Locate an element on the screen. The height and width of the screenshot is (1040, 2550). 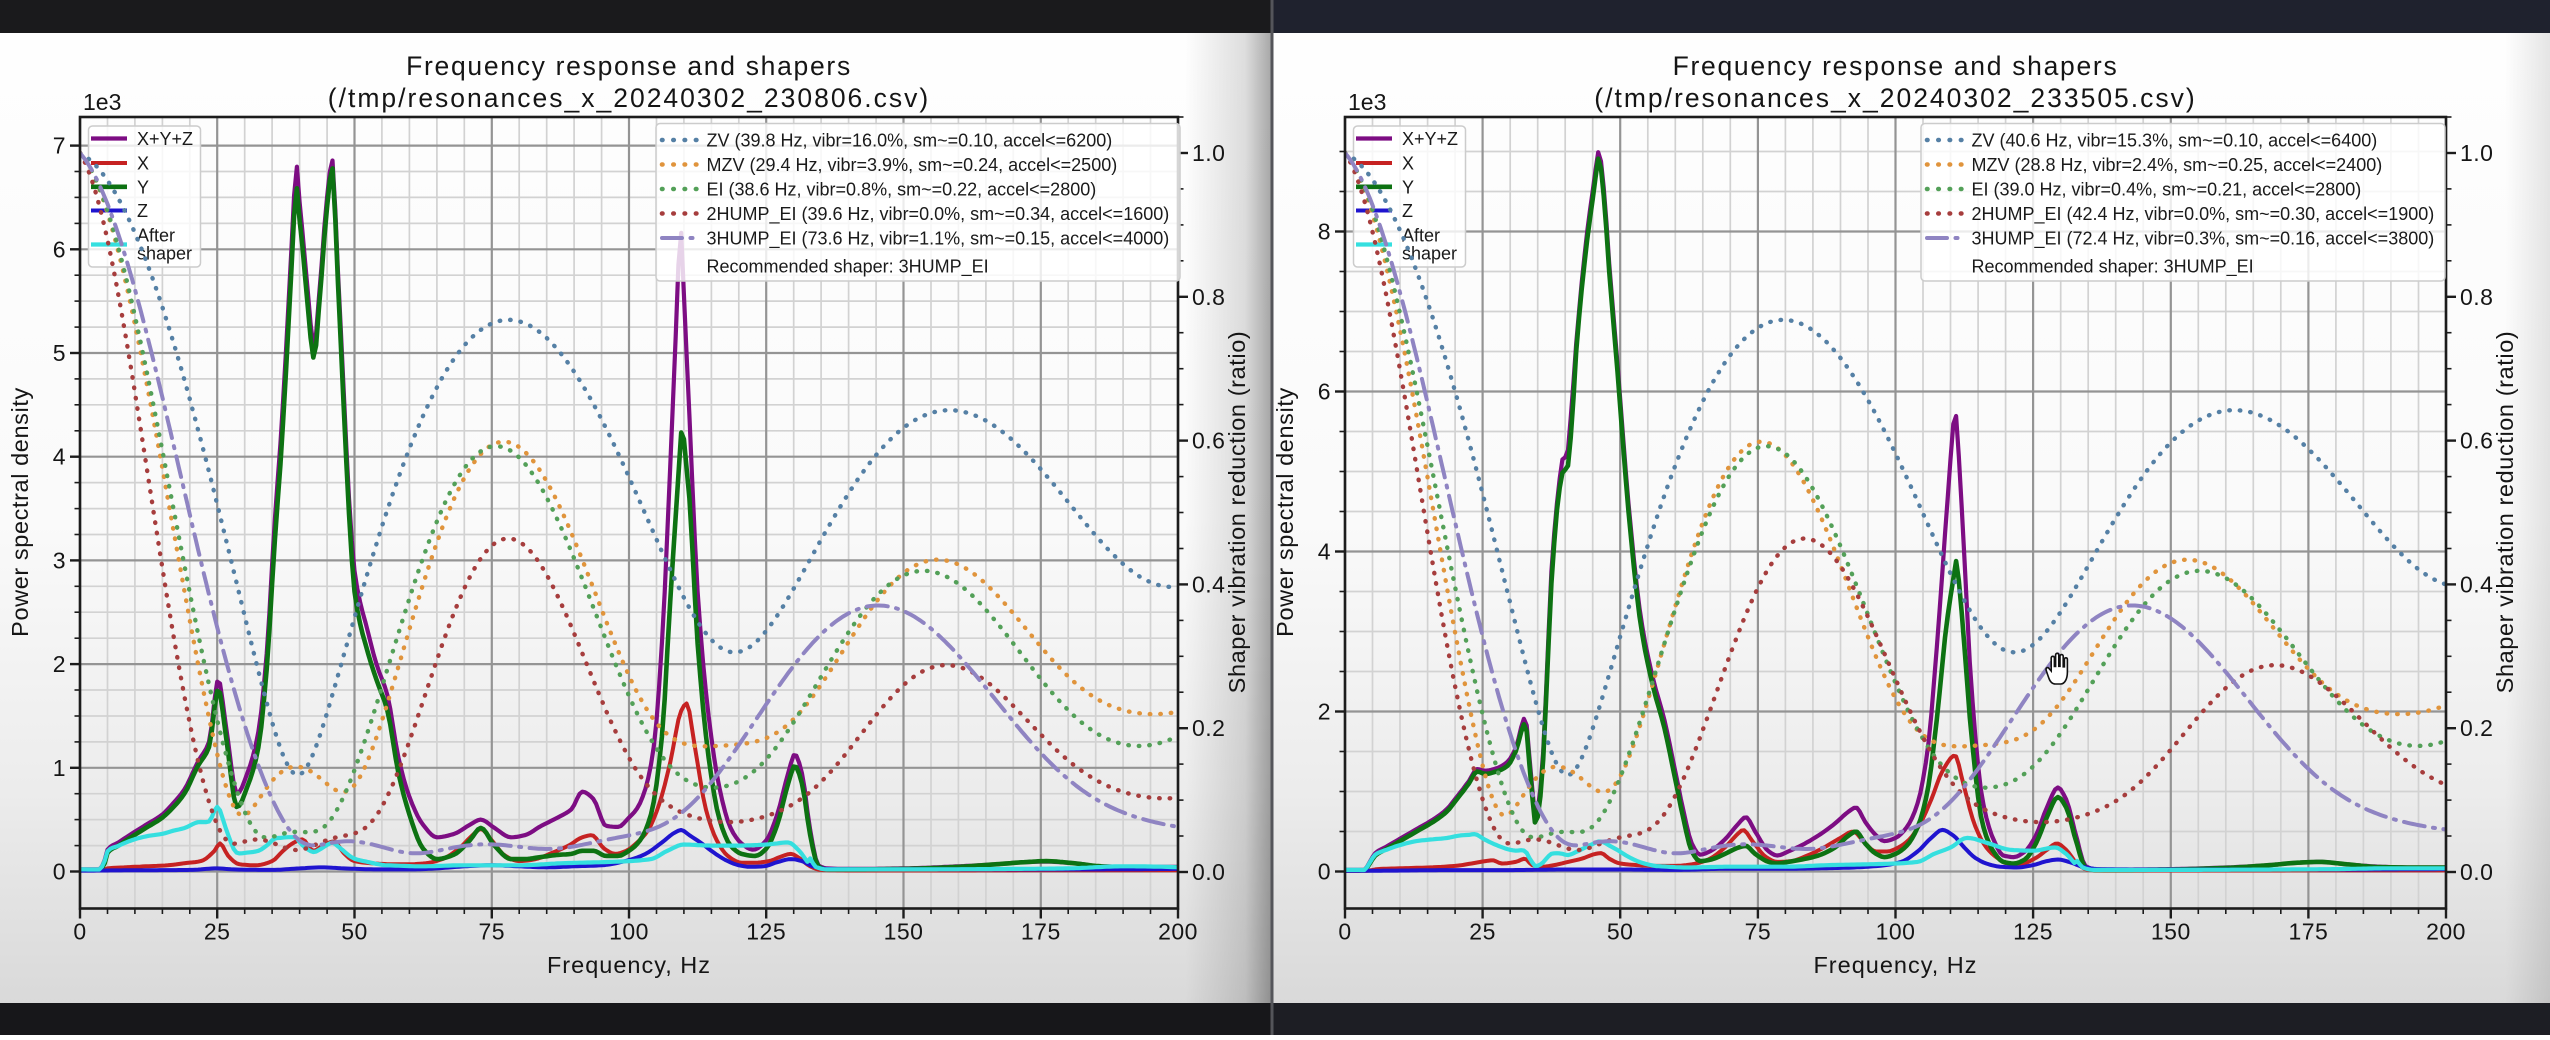
svg-text: 7 is located at coordinates (59, 146).